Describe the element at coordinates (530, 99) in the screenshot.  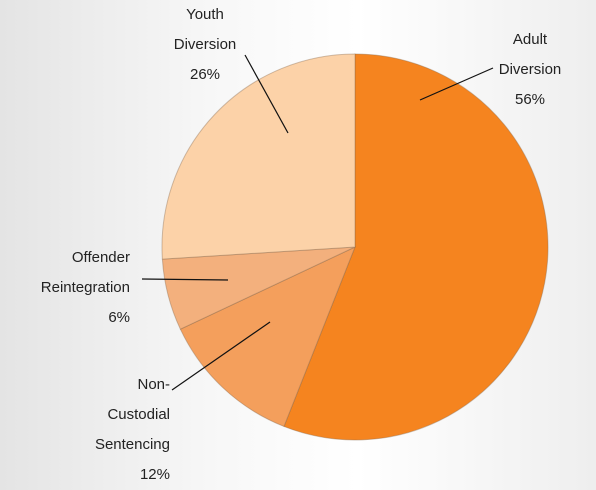
I see `value-label: 56%` at that location.